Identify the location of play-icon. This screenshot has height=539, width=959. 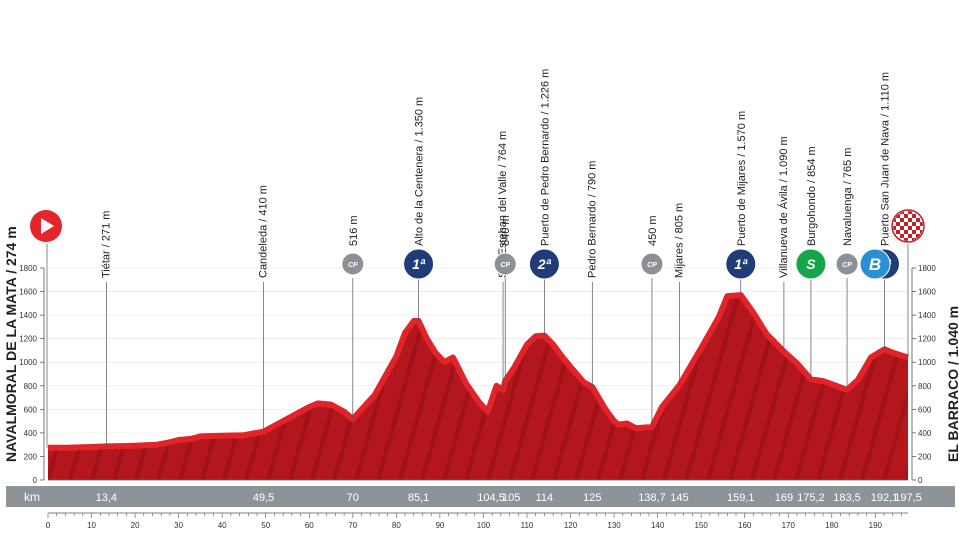
(47, 226).